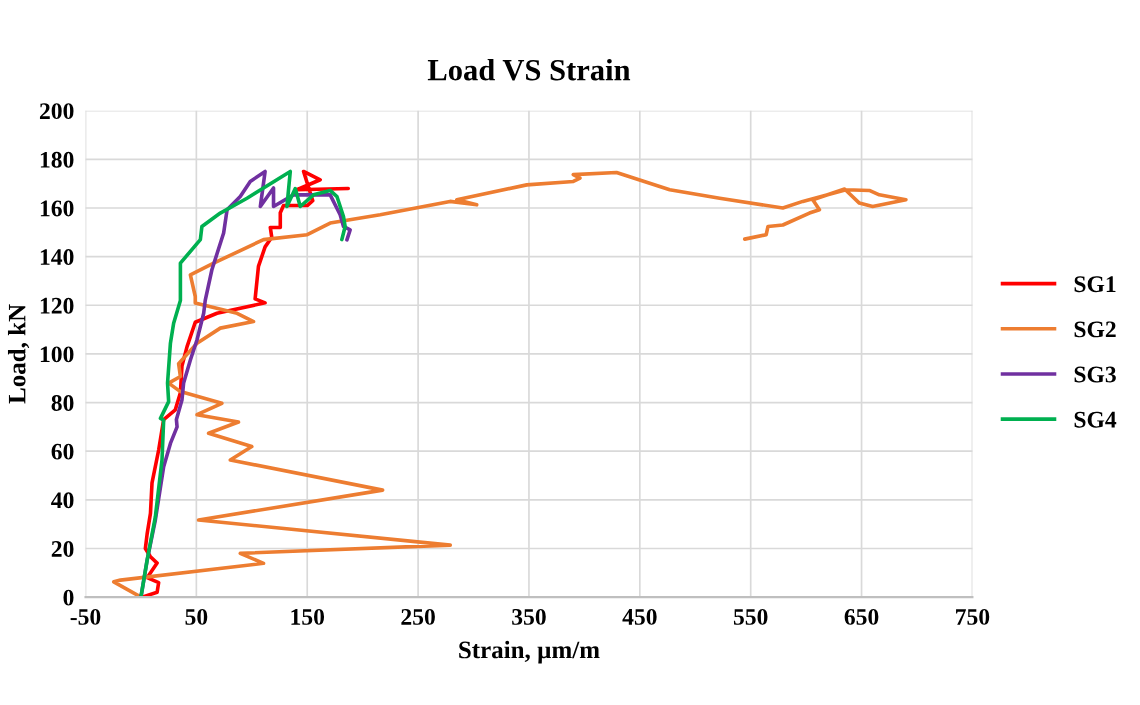 The width and height of the screenshot is (1140, 705). What do you see at coordinates (308, 616) in the screenshot?
I see `x-tick-label: 150` at bounding box center [308, 616].